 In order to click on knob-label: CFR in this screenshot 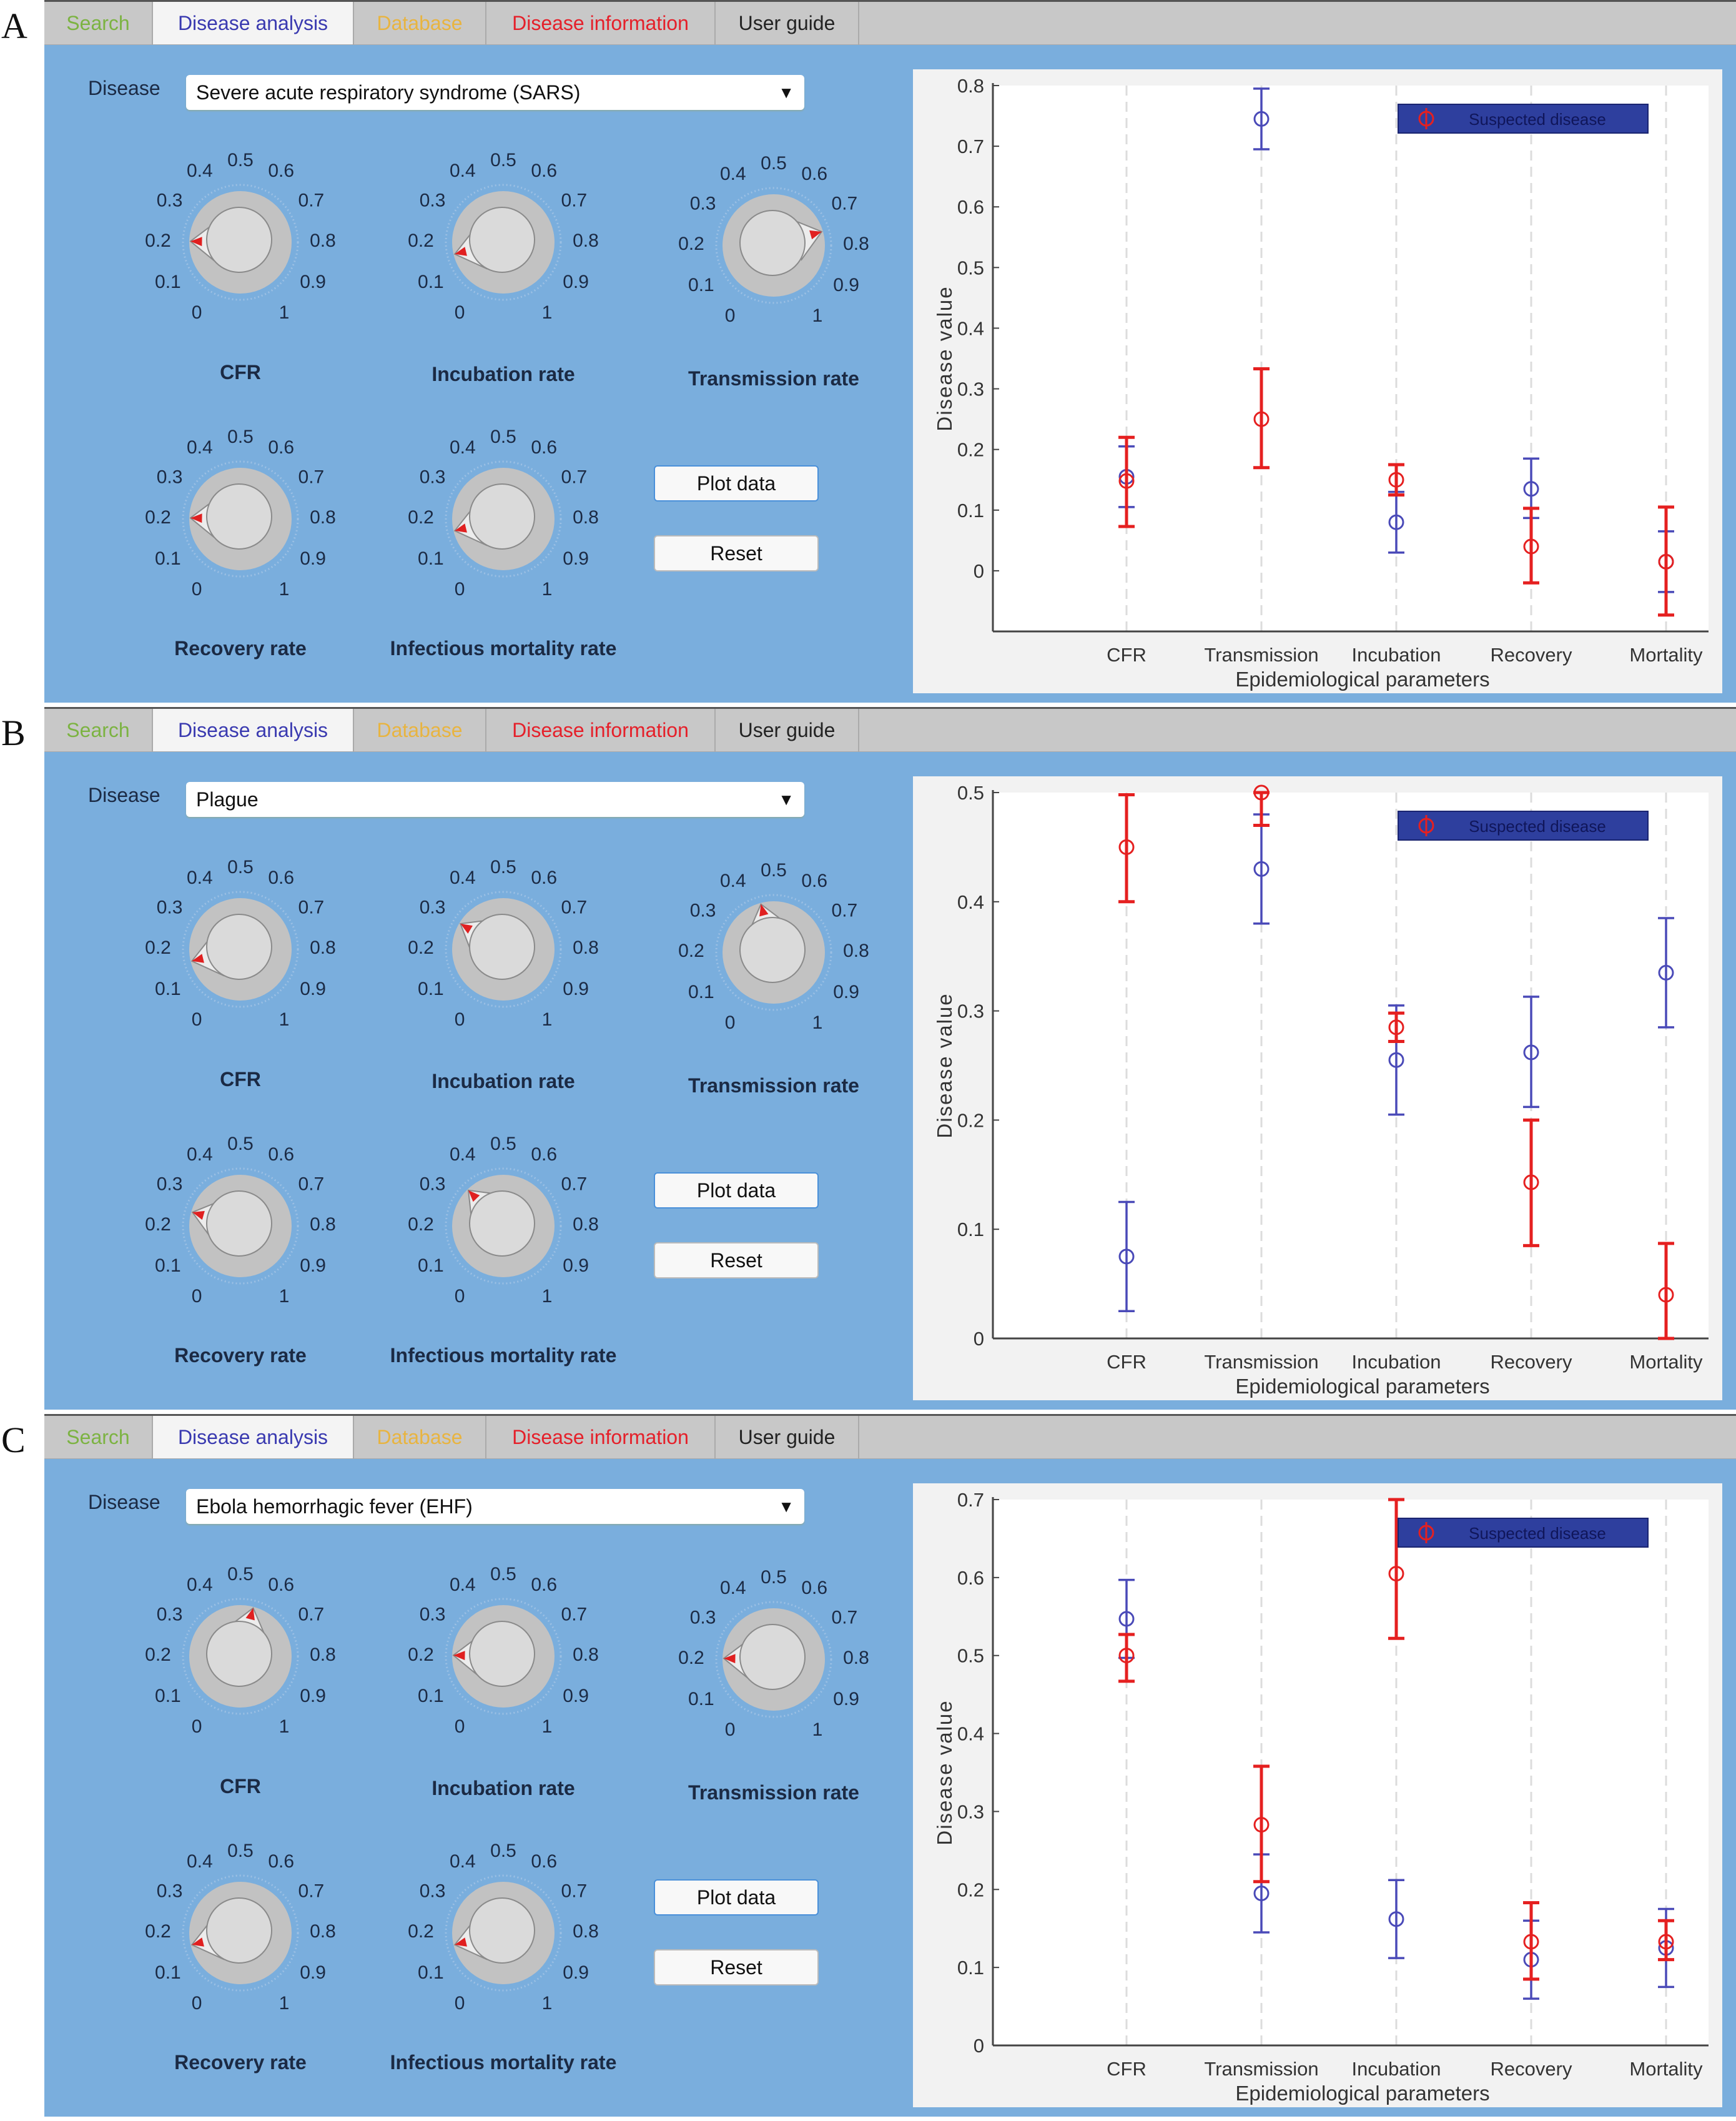, I will do `click(240, 1079)`.